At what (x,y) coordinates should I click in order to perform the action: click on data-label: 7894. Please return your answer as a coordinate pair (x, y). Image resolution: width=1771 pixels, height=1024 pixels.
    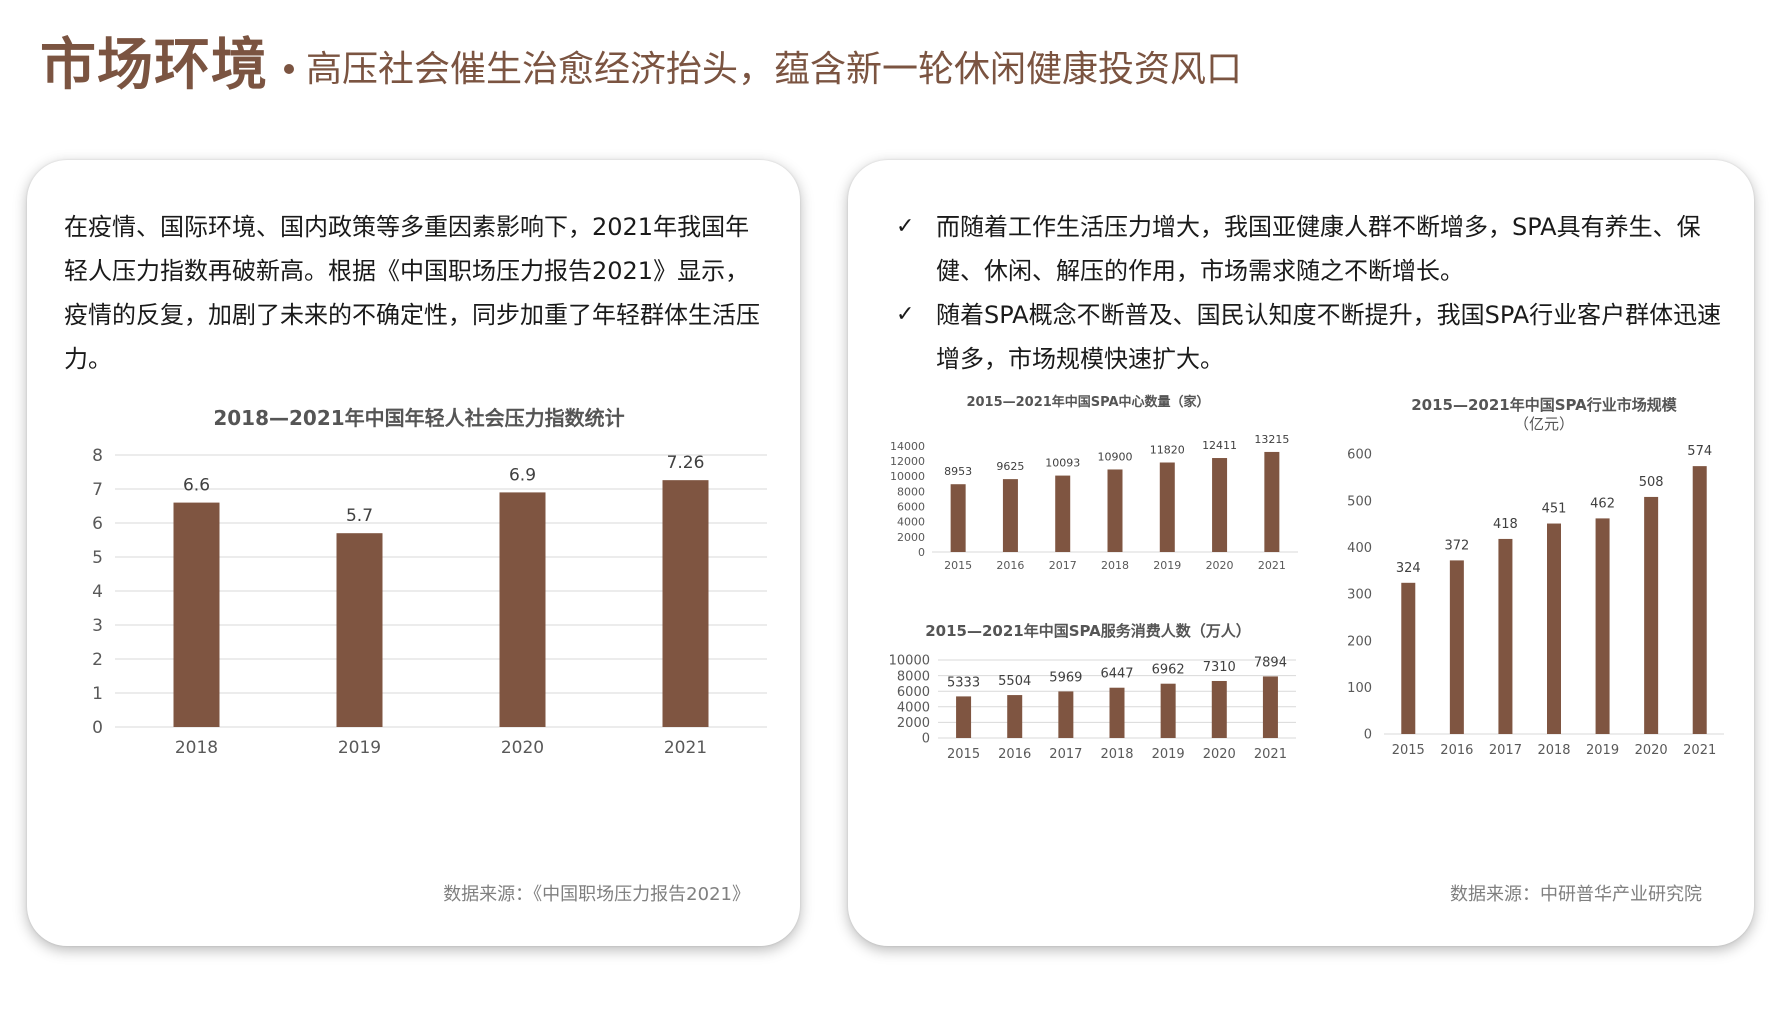
    Looking at the image, I should click on (1270, 662).